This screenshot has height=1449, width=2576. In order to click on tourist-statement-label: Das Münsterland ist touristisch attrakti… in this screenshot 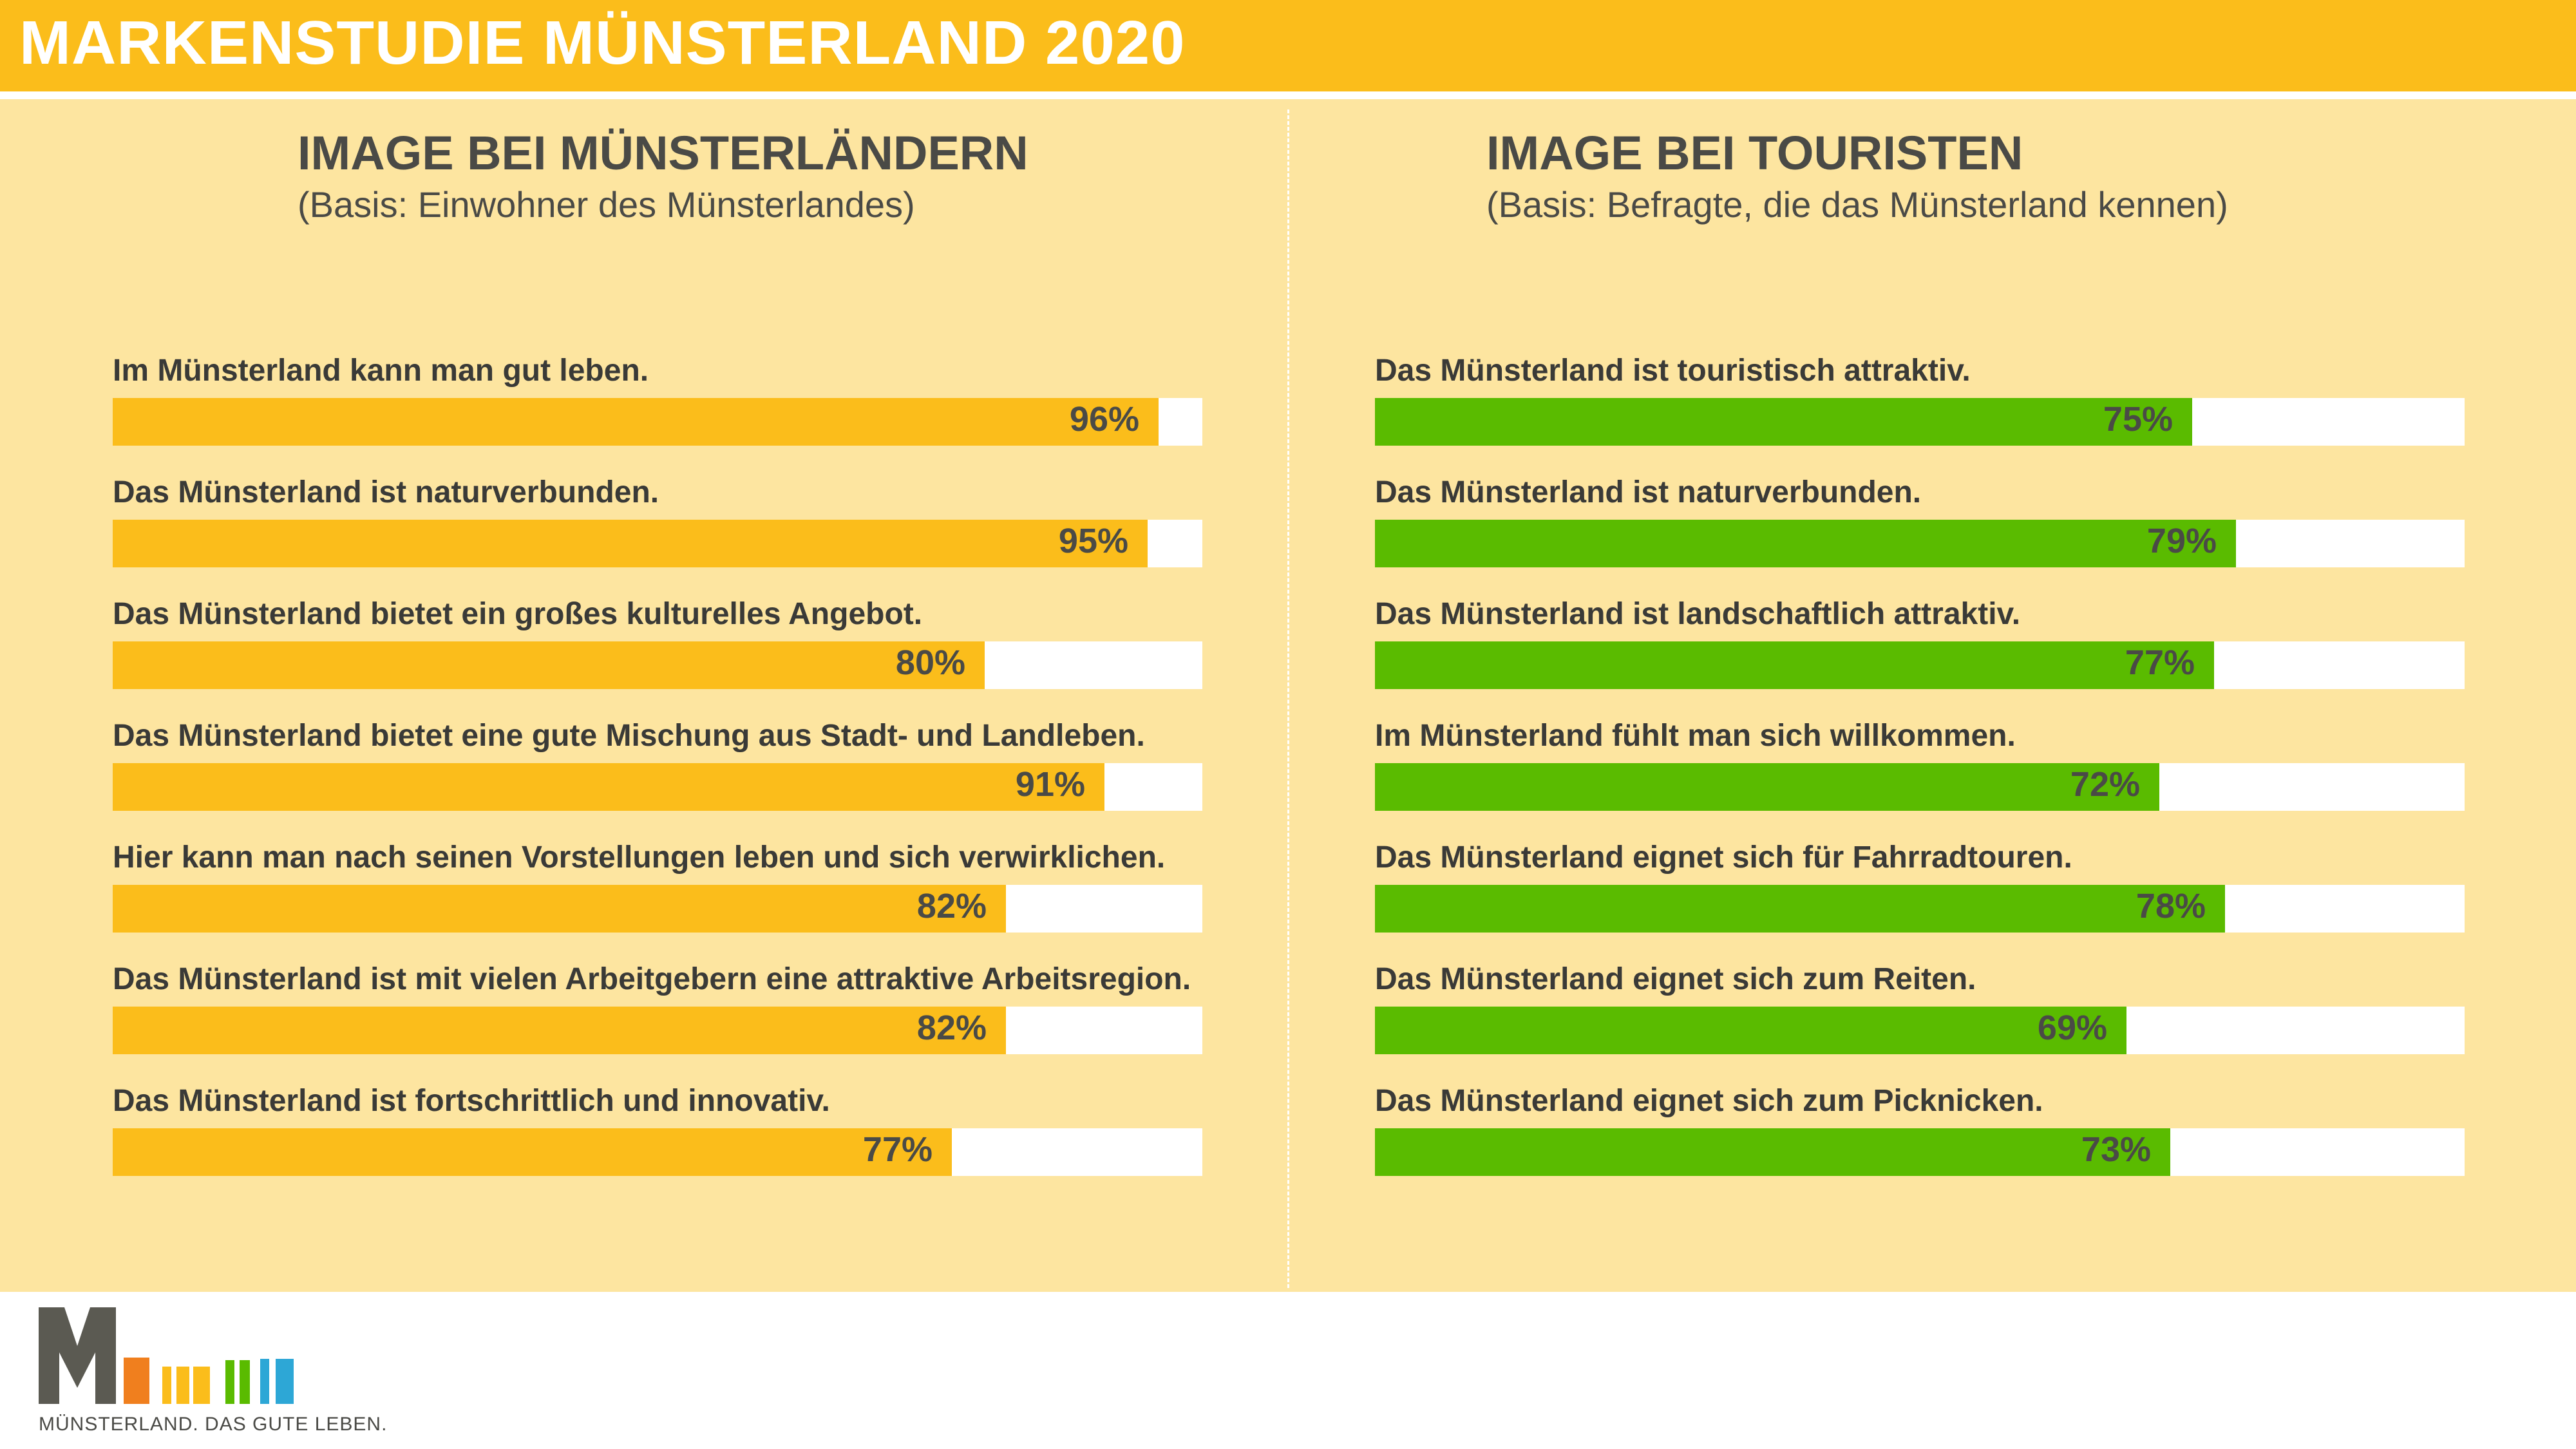, I will do `click(1673, 371)`.